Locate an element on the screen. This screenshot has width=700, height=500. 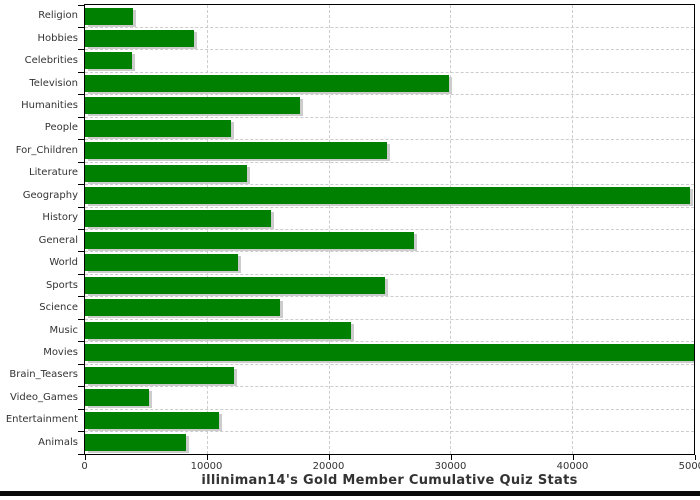
bar-celebrities is located at coordinates (108, 61).